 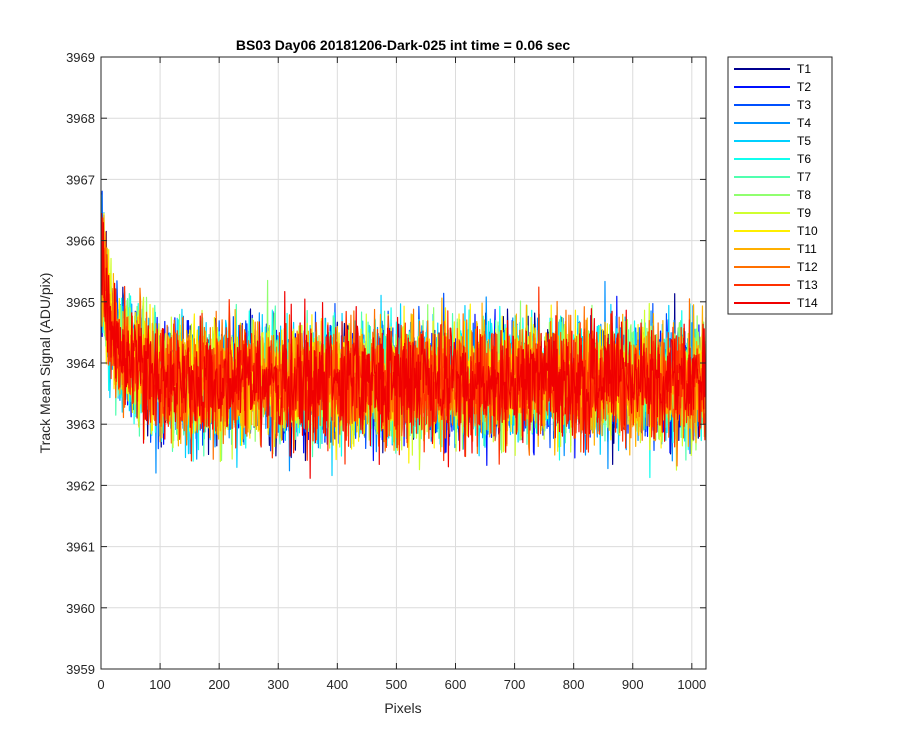 I want to click on legend-box, so click(x=780, y=185).